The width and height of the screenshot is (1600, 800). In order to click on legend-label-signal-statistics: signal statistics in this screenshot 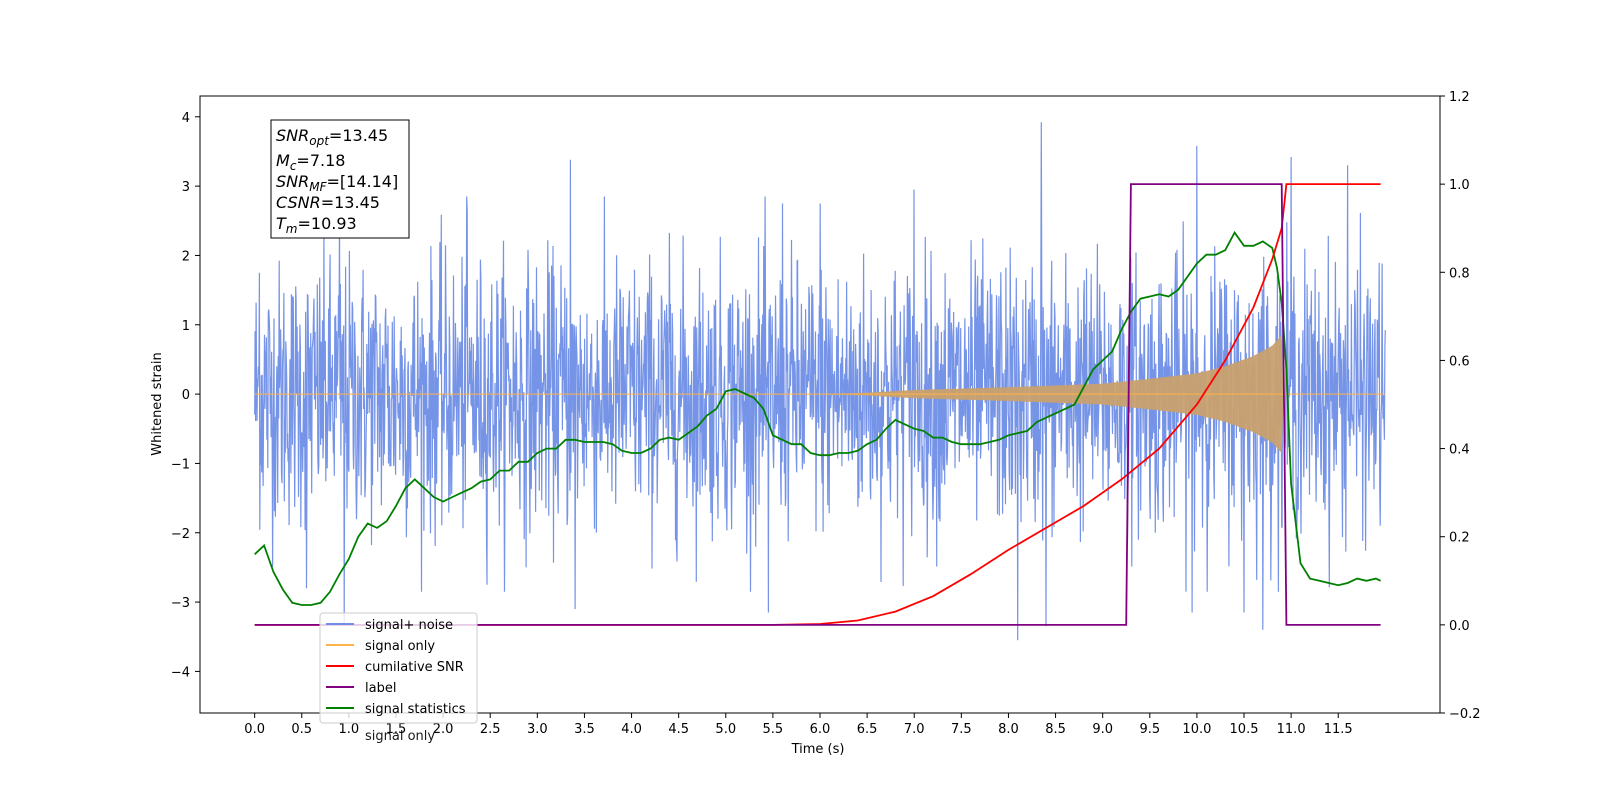, I will do `click(415, 709)`.